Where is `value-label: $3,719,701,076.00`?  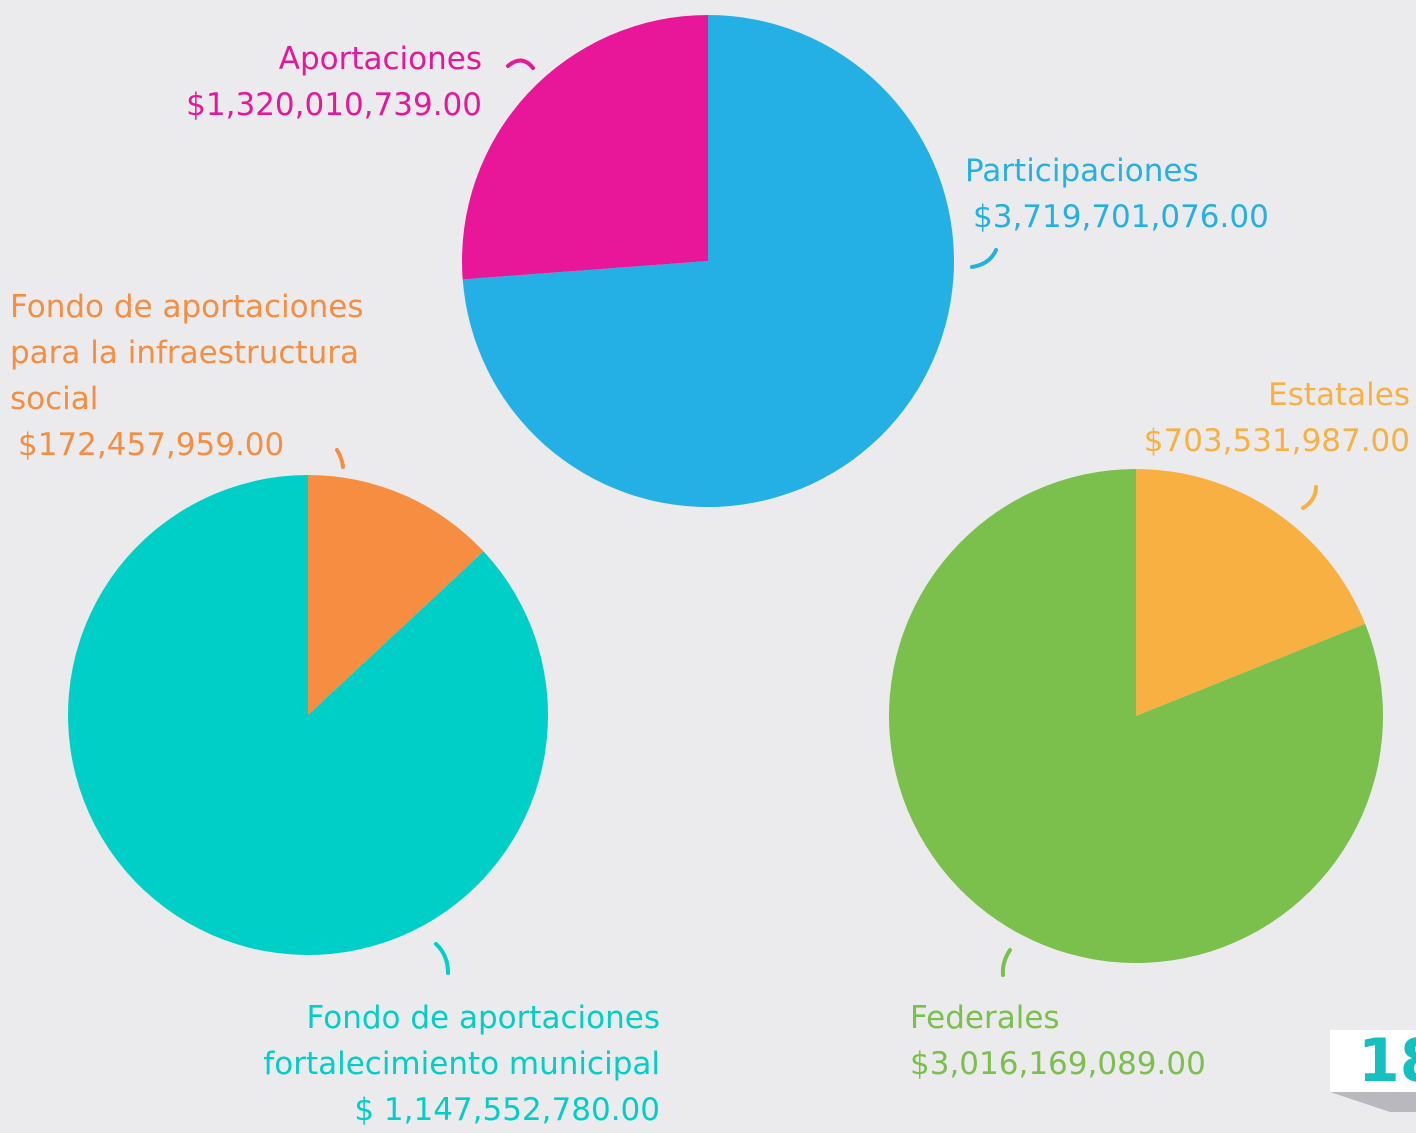
value-label: $3,719,701,076.00 is located at coordinates (1121, 217).